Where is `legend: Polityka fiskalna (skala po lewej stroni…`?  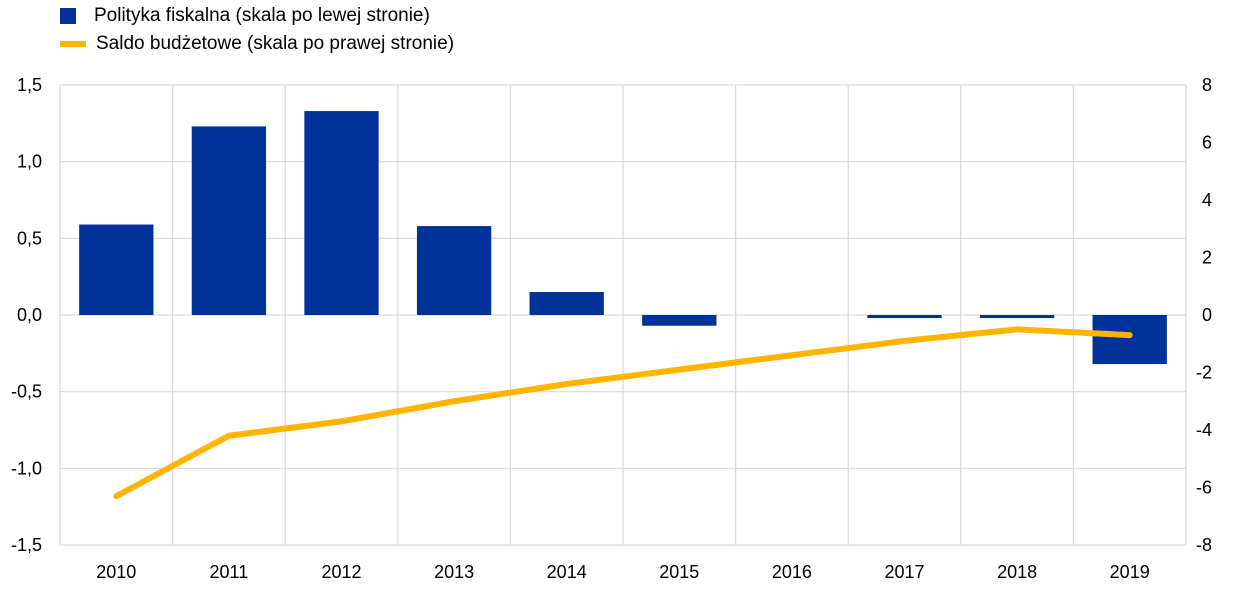 legend: Polityka fiskalna (skala po lewej stroni… is located at coordinates (257, 30).